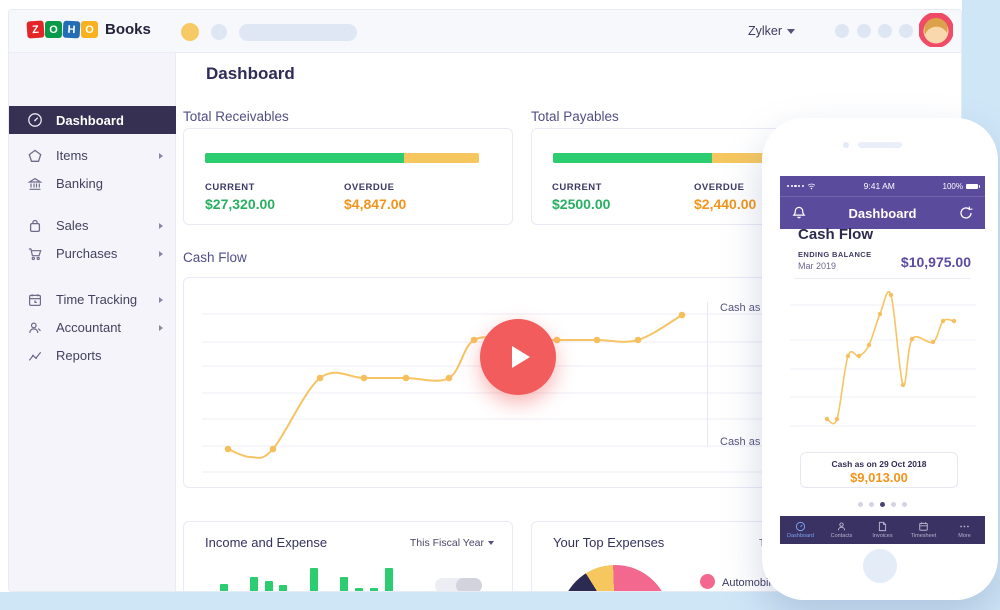 This screenshot has height=610, width=1000. I want to click on tag-icon, so click(35, 155).